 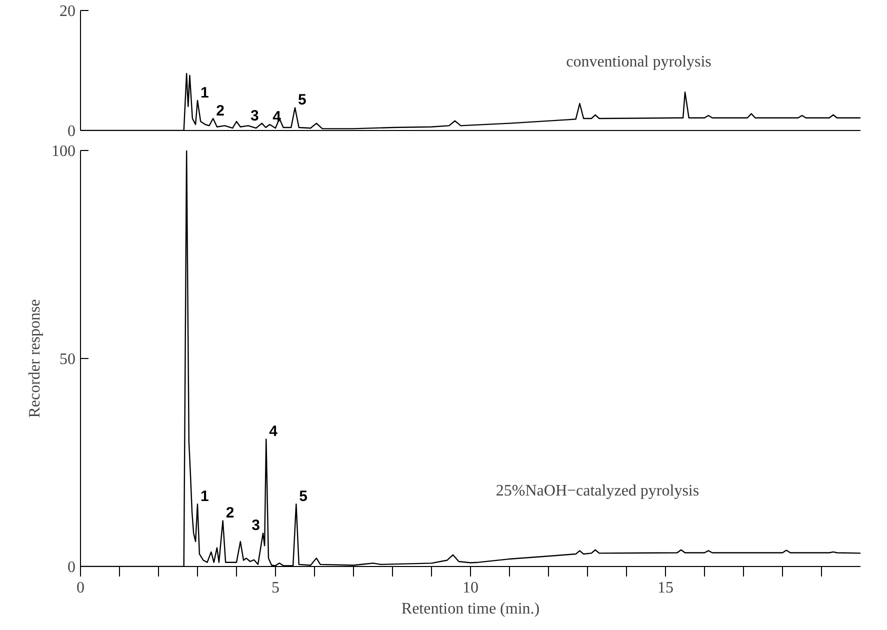 I want to click on y-axis-title: Recorder response, so click(x=35, y=358).